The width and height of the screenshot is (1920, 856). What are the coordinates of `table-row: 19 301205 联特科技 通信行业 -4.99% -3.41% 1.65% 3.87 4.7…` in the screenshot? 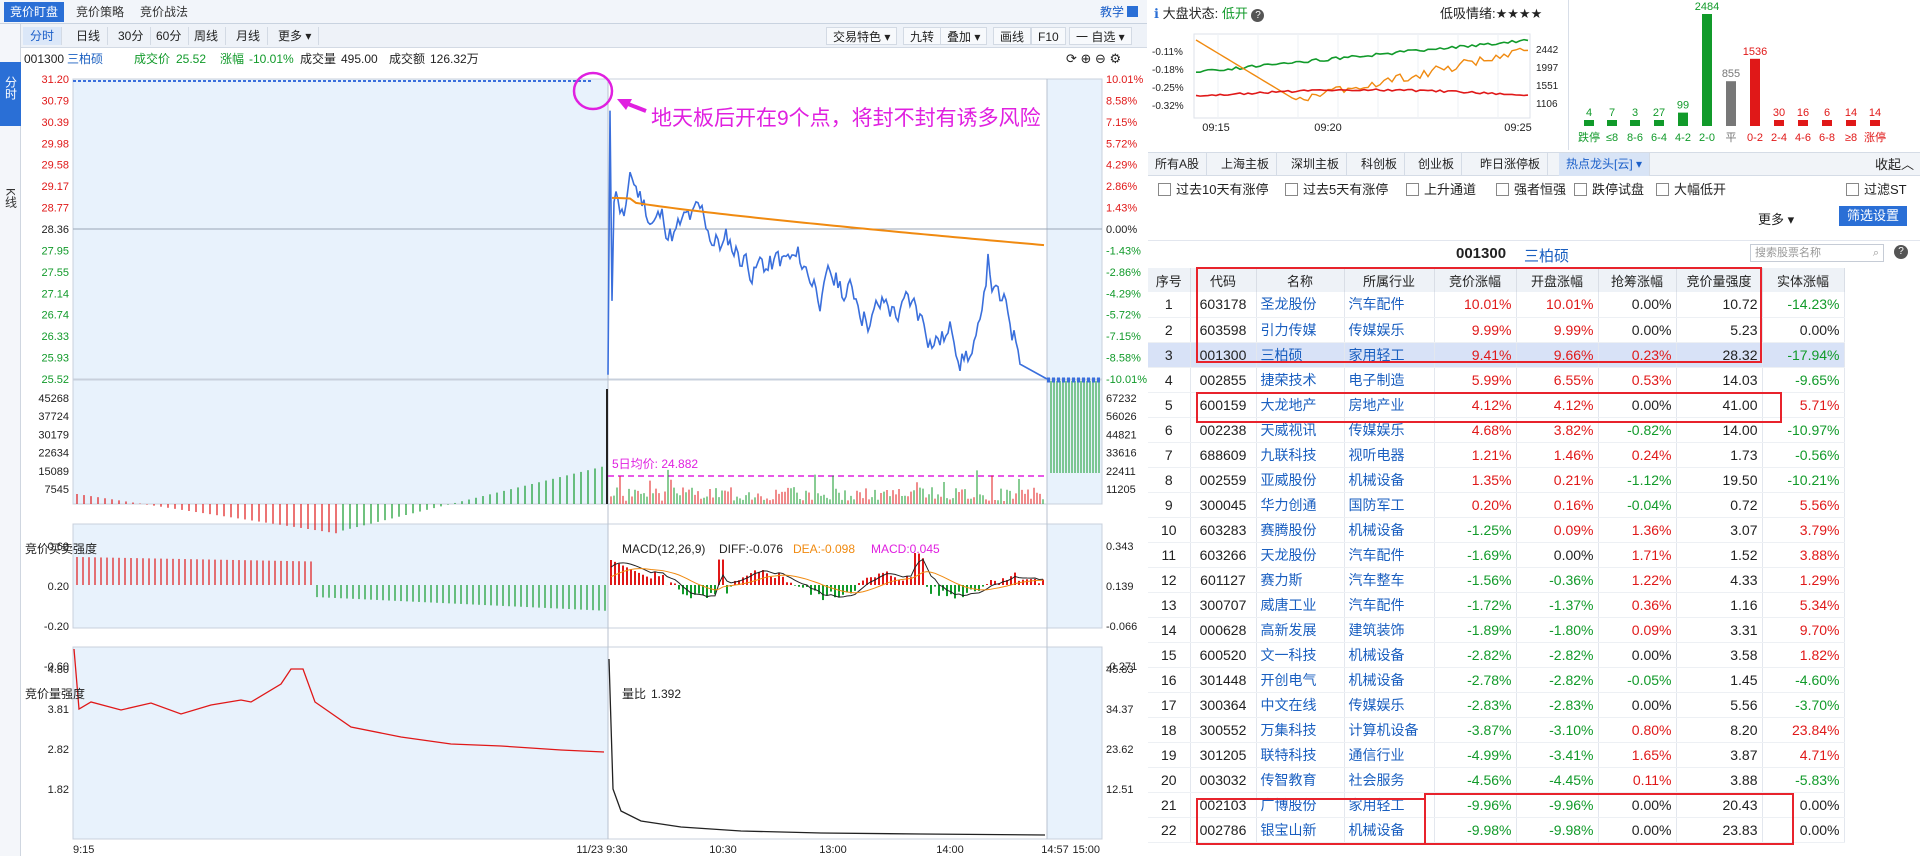 It's located at (1496, 755).